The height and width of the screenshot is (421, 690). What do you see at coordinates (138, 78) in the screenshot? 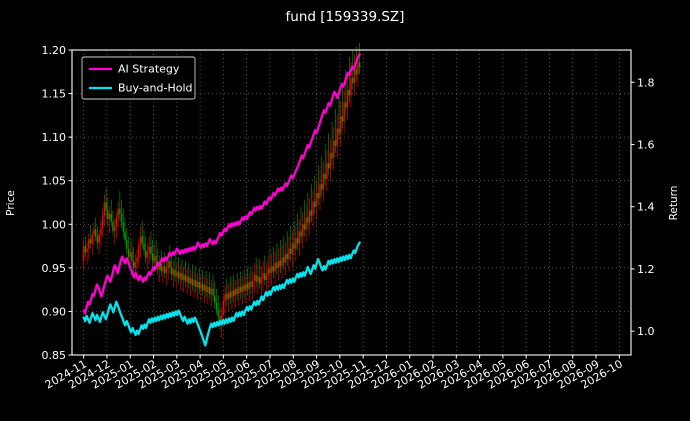
I see `chart-legend: AI Strategy Buy-and-Hold` at bounding box center [138, 78].